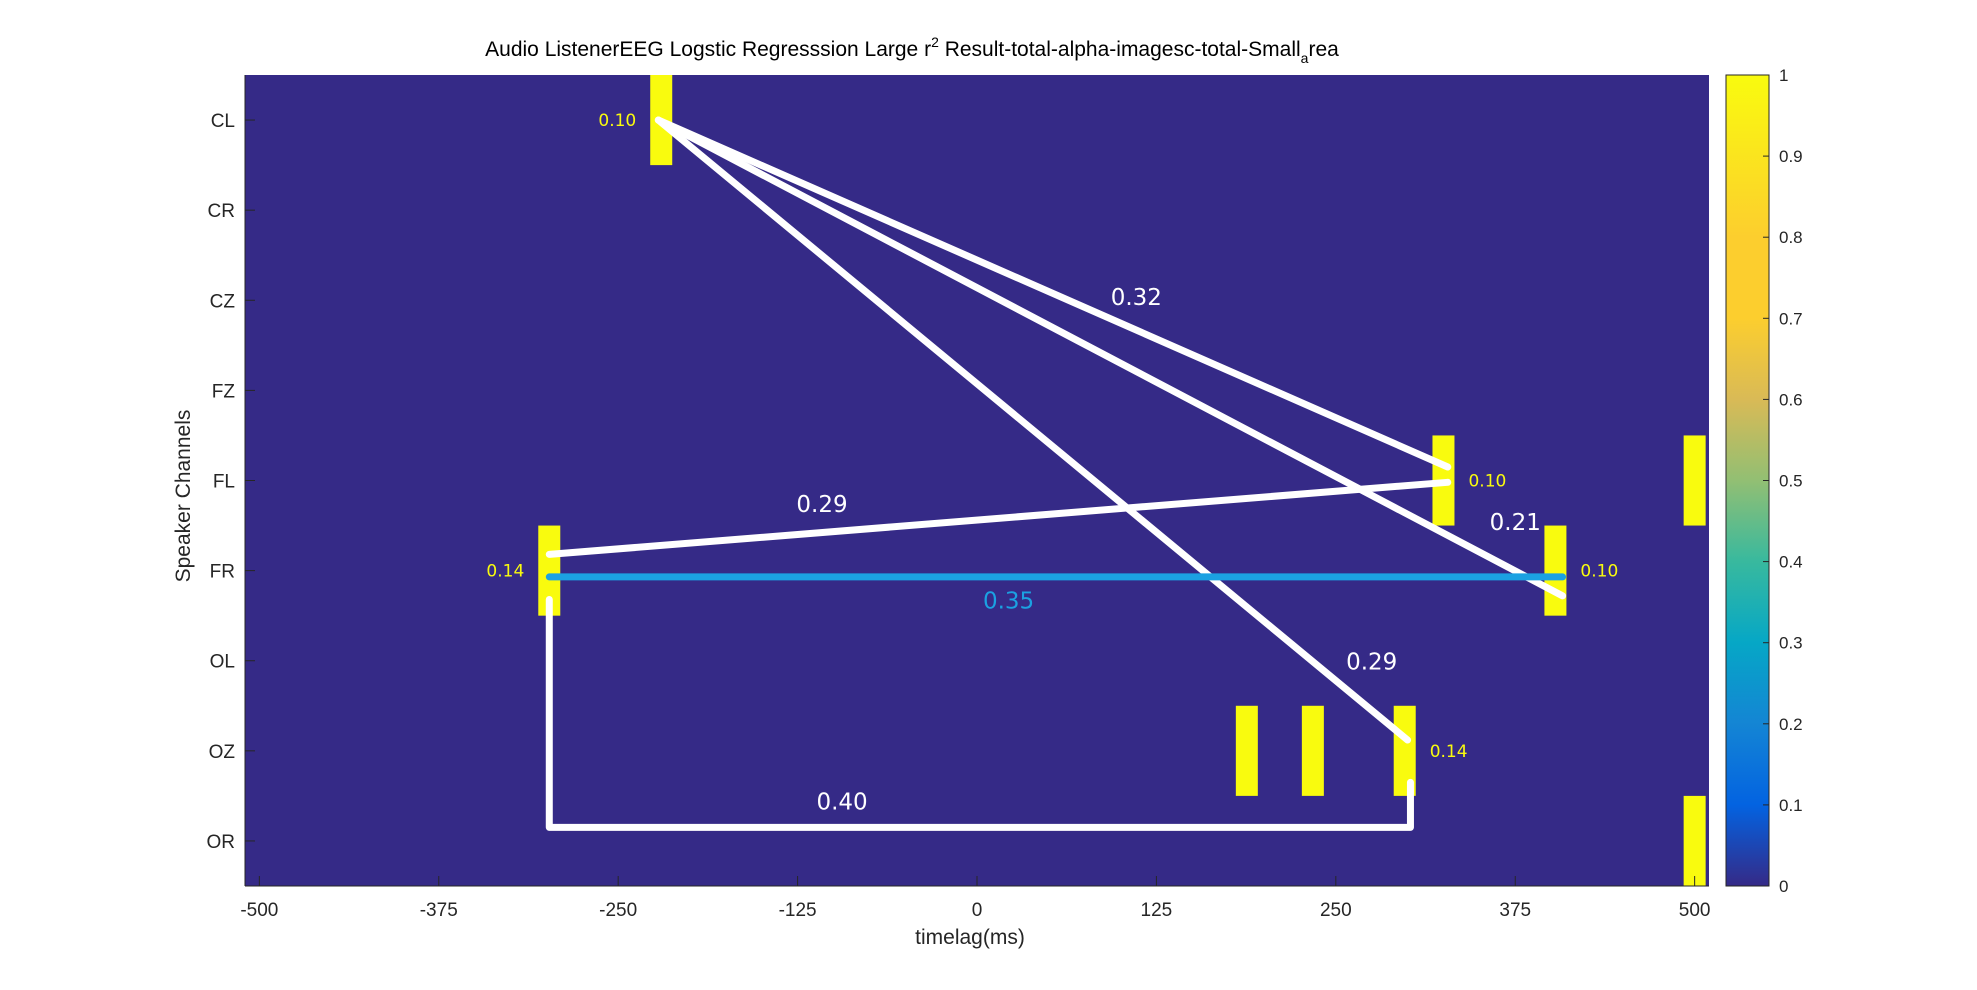 The image size is (1977, 990). What do you see at coordinates (1791, 562) in the screenshot?
I see `colorbar-tick-label: 0.4` at bounding box center [1791, 562].